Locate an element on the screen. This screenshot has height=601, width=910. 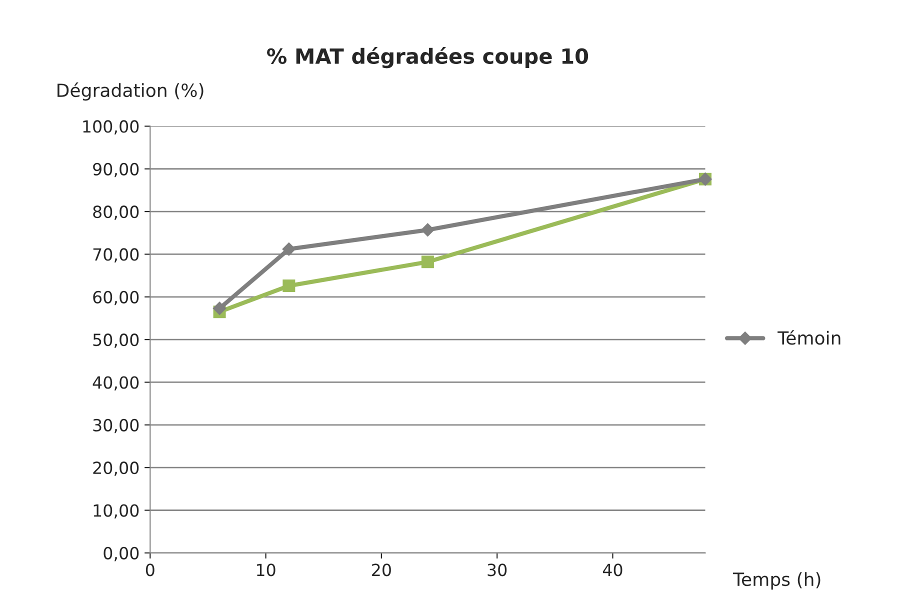
y-tick-label: 90,00 is located at coordinates (116, 170).